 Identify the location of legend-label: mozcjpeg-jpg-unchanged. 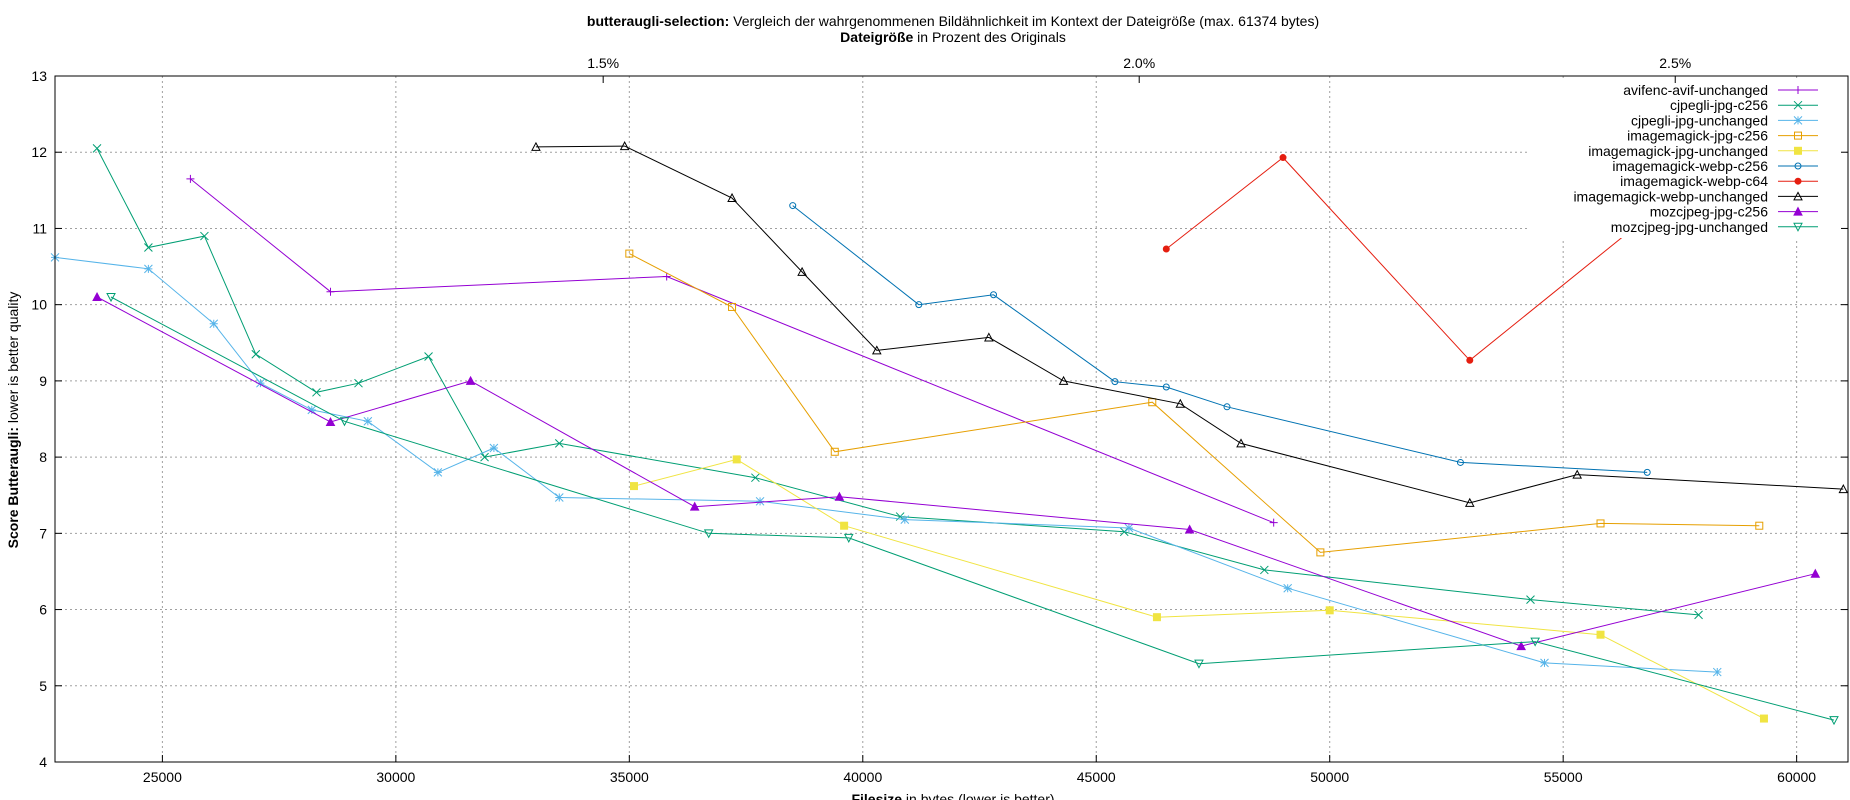
(1689, 227).